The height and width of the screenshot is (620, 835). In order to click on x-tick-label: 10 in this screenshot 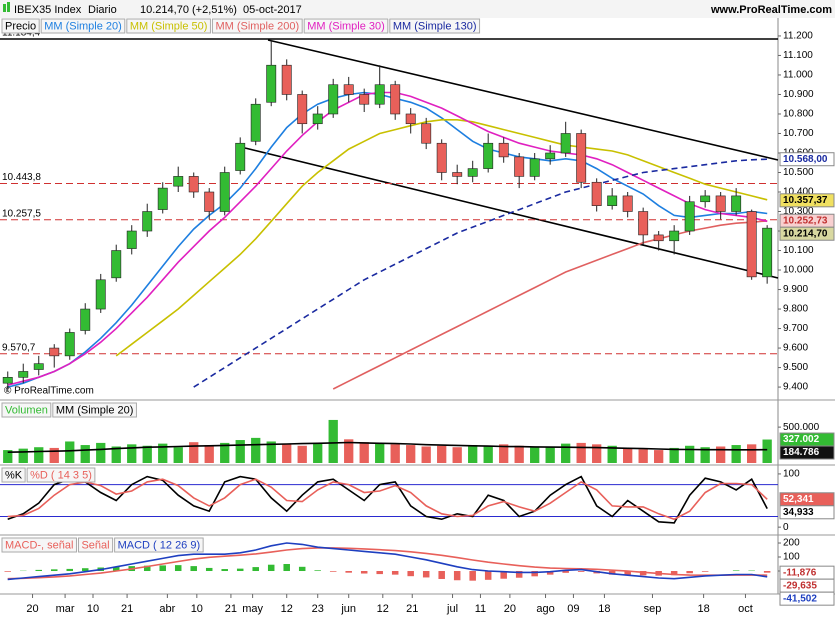, I will do `click(93, 609)`.